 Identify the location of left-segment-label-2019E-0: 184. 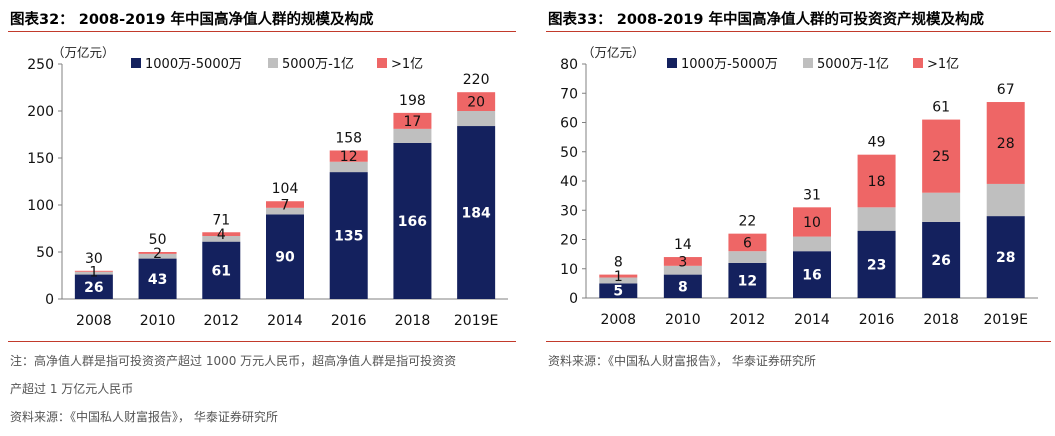
(476, 214).